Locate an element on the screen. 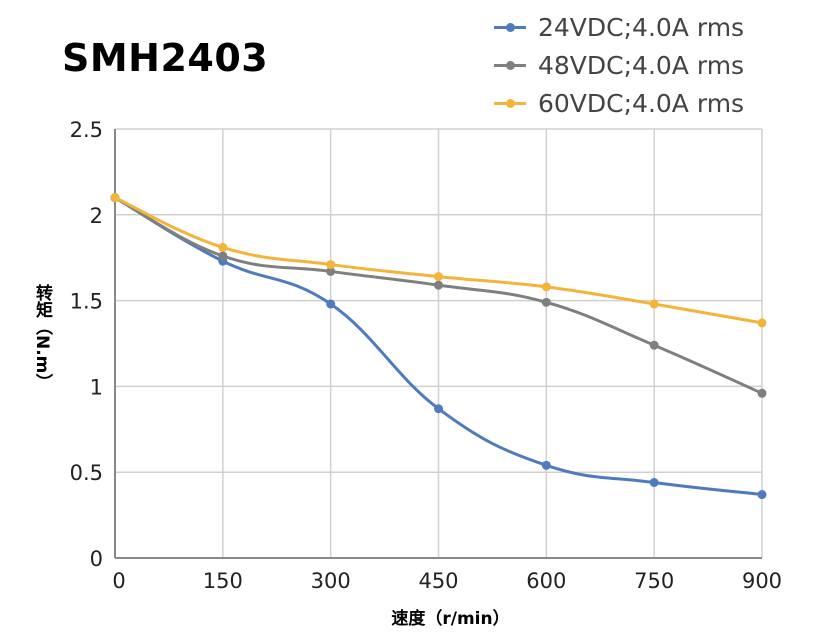 This screenshot has height=640, width=831. x-axis-label: 速度（r/min） is located at coordinates (450, 619).